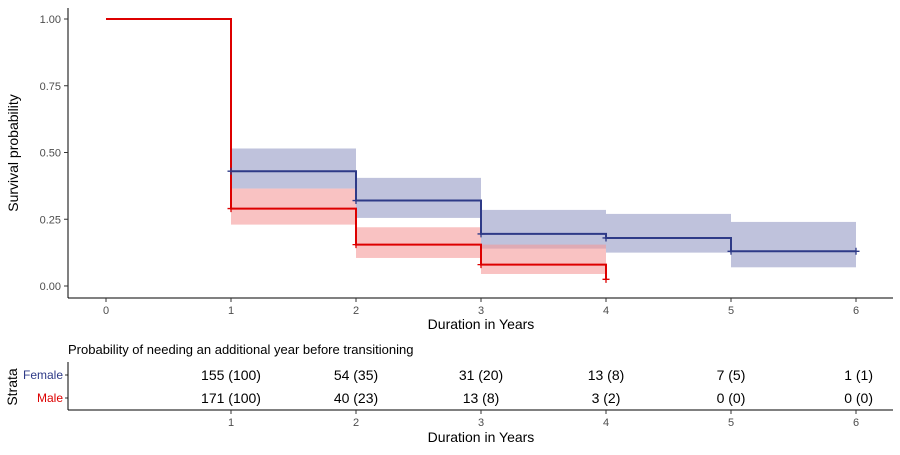 The image size is (900, 455). What do you see at coordinates (50, 398) in the screenshot?
I see `strata-label-male: Male` at bounding box center [50, 398].